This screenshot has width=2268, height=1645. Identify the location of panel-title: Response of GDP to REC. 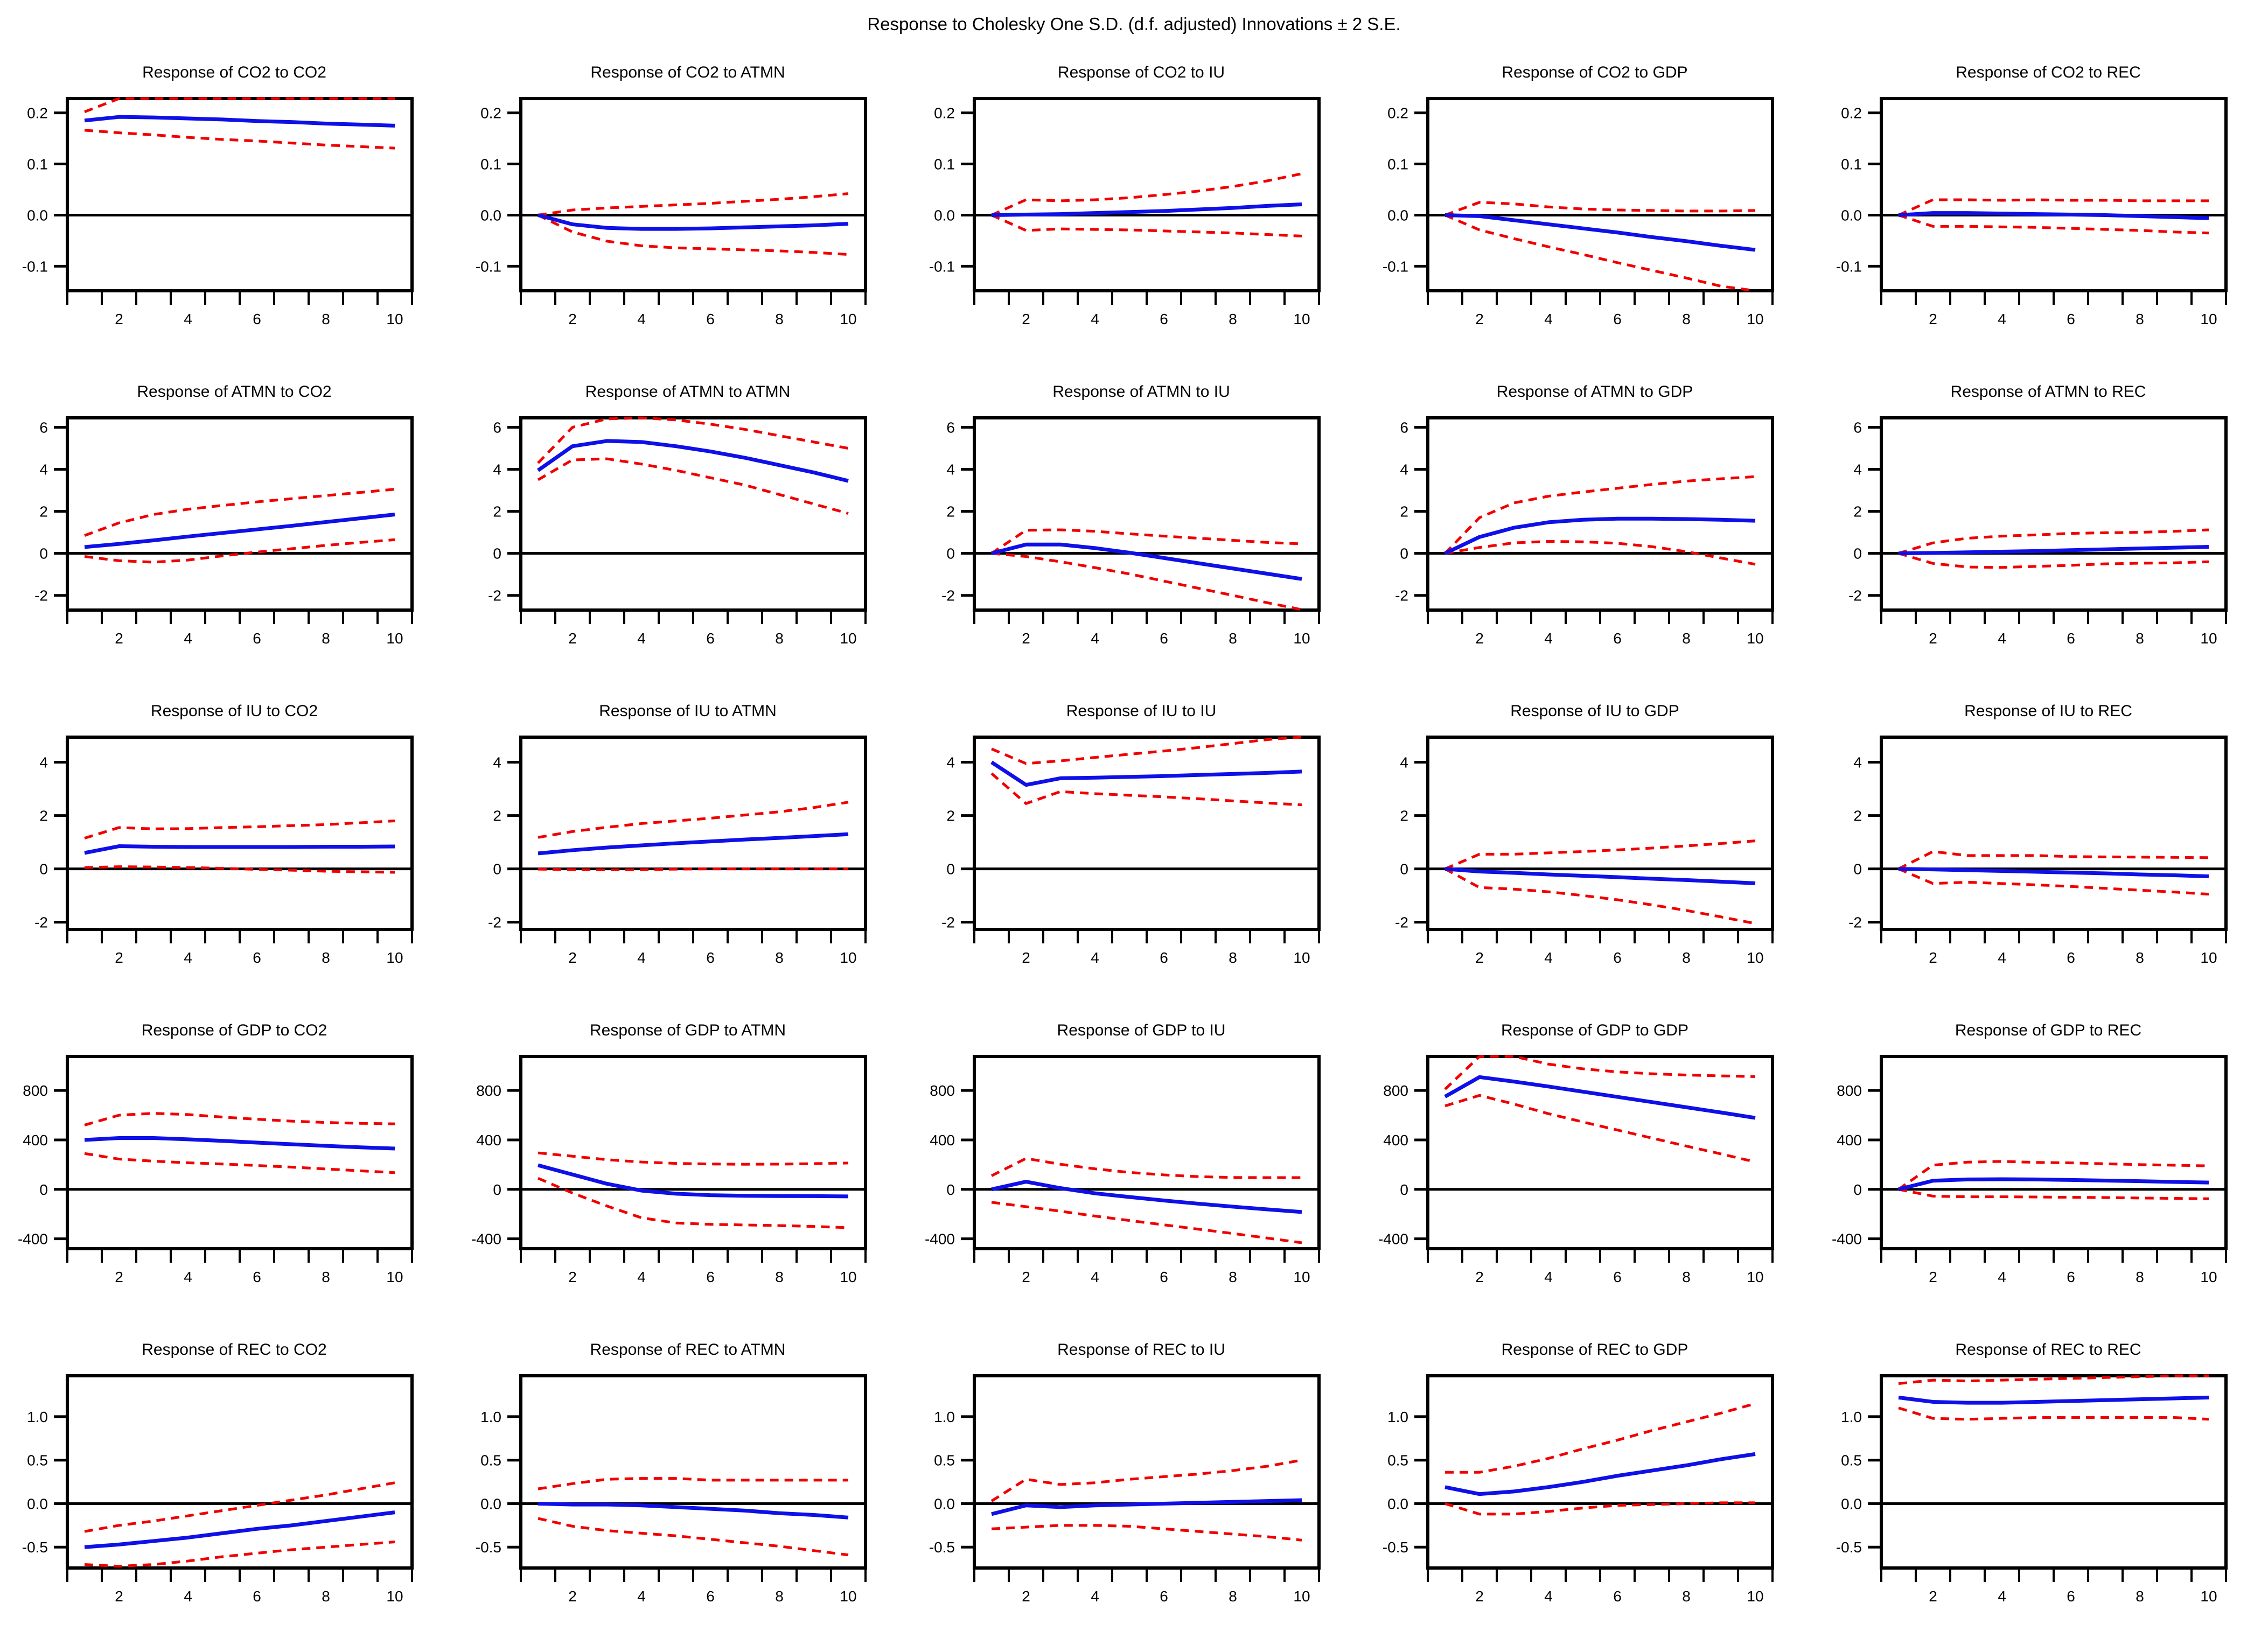
(2048, 1030).